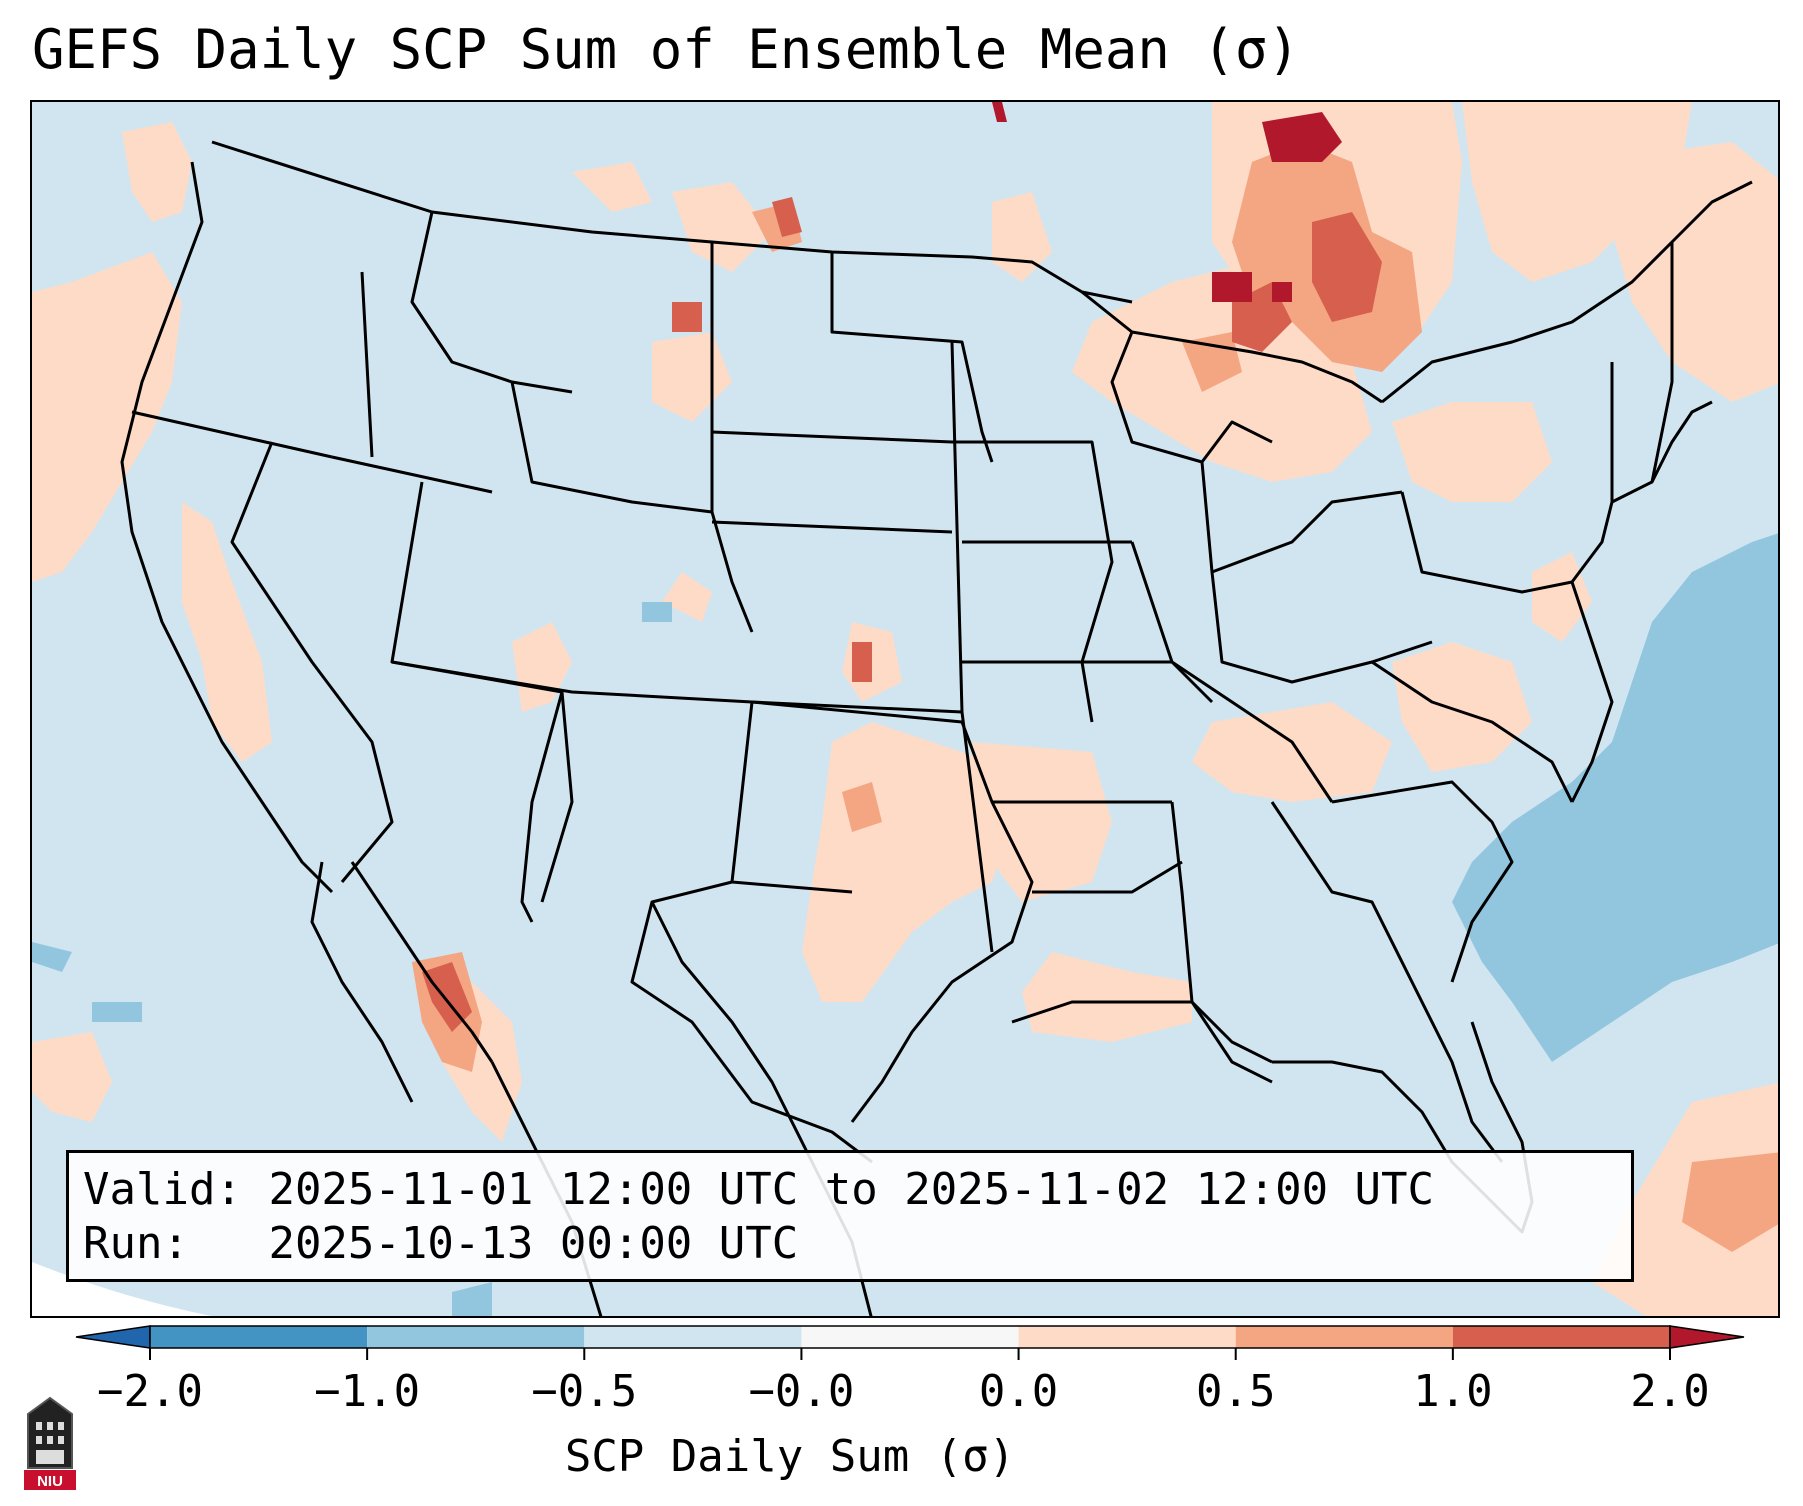 The height and width of the screenshot is (1506, 1803). What do you see at coordinates (666, 49) in the screenshot?
I see `chart-title: GEFS Daily SCP Sum of Ensemble Mean (σ)` at bounding box center [666, 49].